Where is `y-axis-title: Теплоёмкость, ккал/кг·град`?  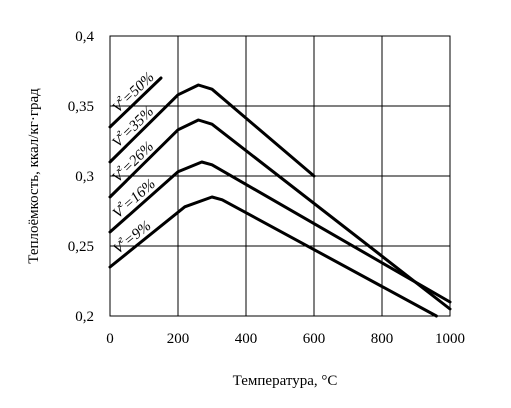
y-axis-title: Теплоёмкость, ккал/кг·град is located at coordinates (34, 176).